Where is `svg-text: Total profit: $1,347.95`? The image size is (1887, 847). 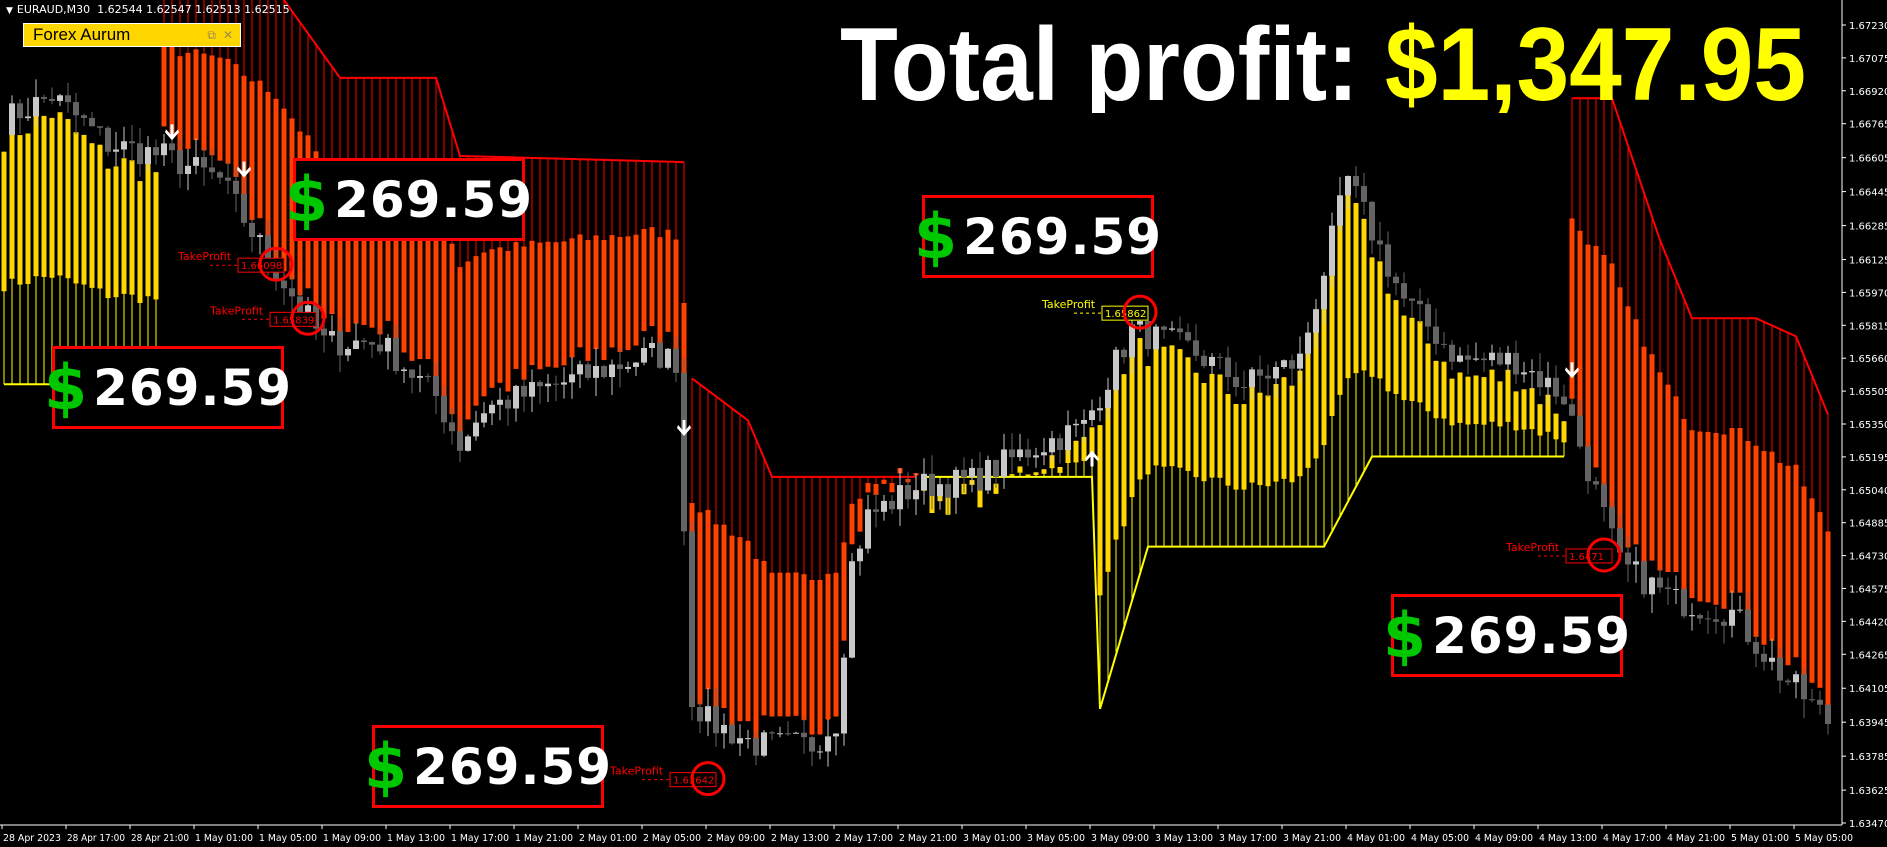 svg-text: Total profit: $1,347.95 is located at coordinates (1323, 65).